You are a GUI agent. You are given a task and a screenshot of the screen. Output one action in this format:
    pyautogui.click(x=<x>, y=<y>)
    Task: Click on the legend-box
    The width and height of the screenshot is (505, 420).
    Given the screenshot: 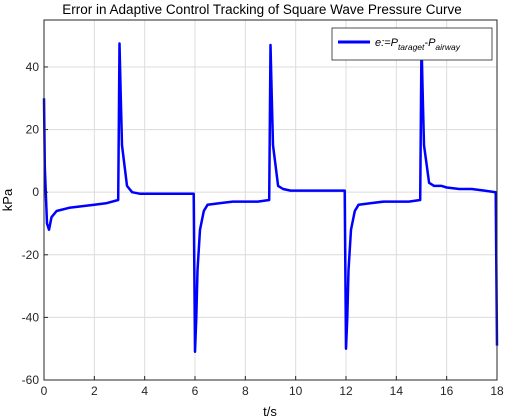 What is the action you would take?
    pyautogui.click(x=412, y=44)
    